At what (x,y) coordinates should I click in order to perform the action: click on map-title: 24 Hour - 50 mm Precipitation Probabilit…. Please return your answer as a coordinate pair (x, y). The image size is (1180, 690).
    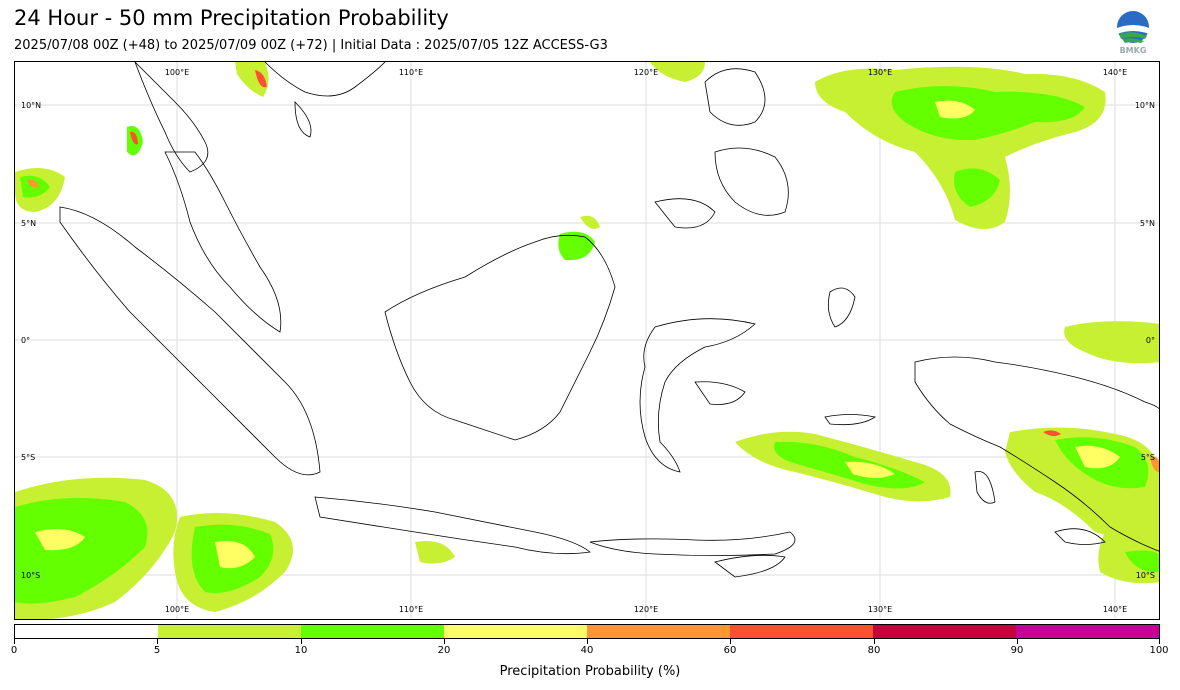
    Looking at the image, I should click on (231, 18).